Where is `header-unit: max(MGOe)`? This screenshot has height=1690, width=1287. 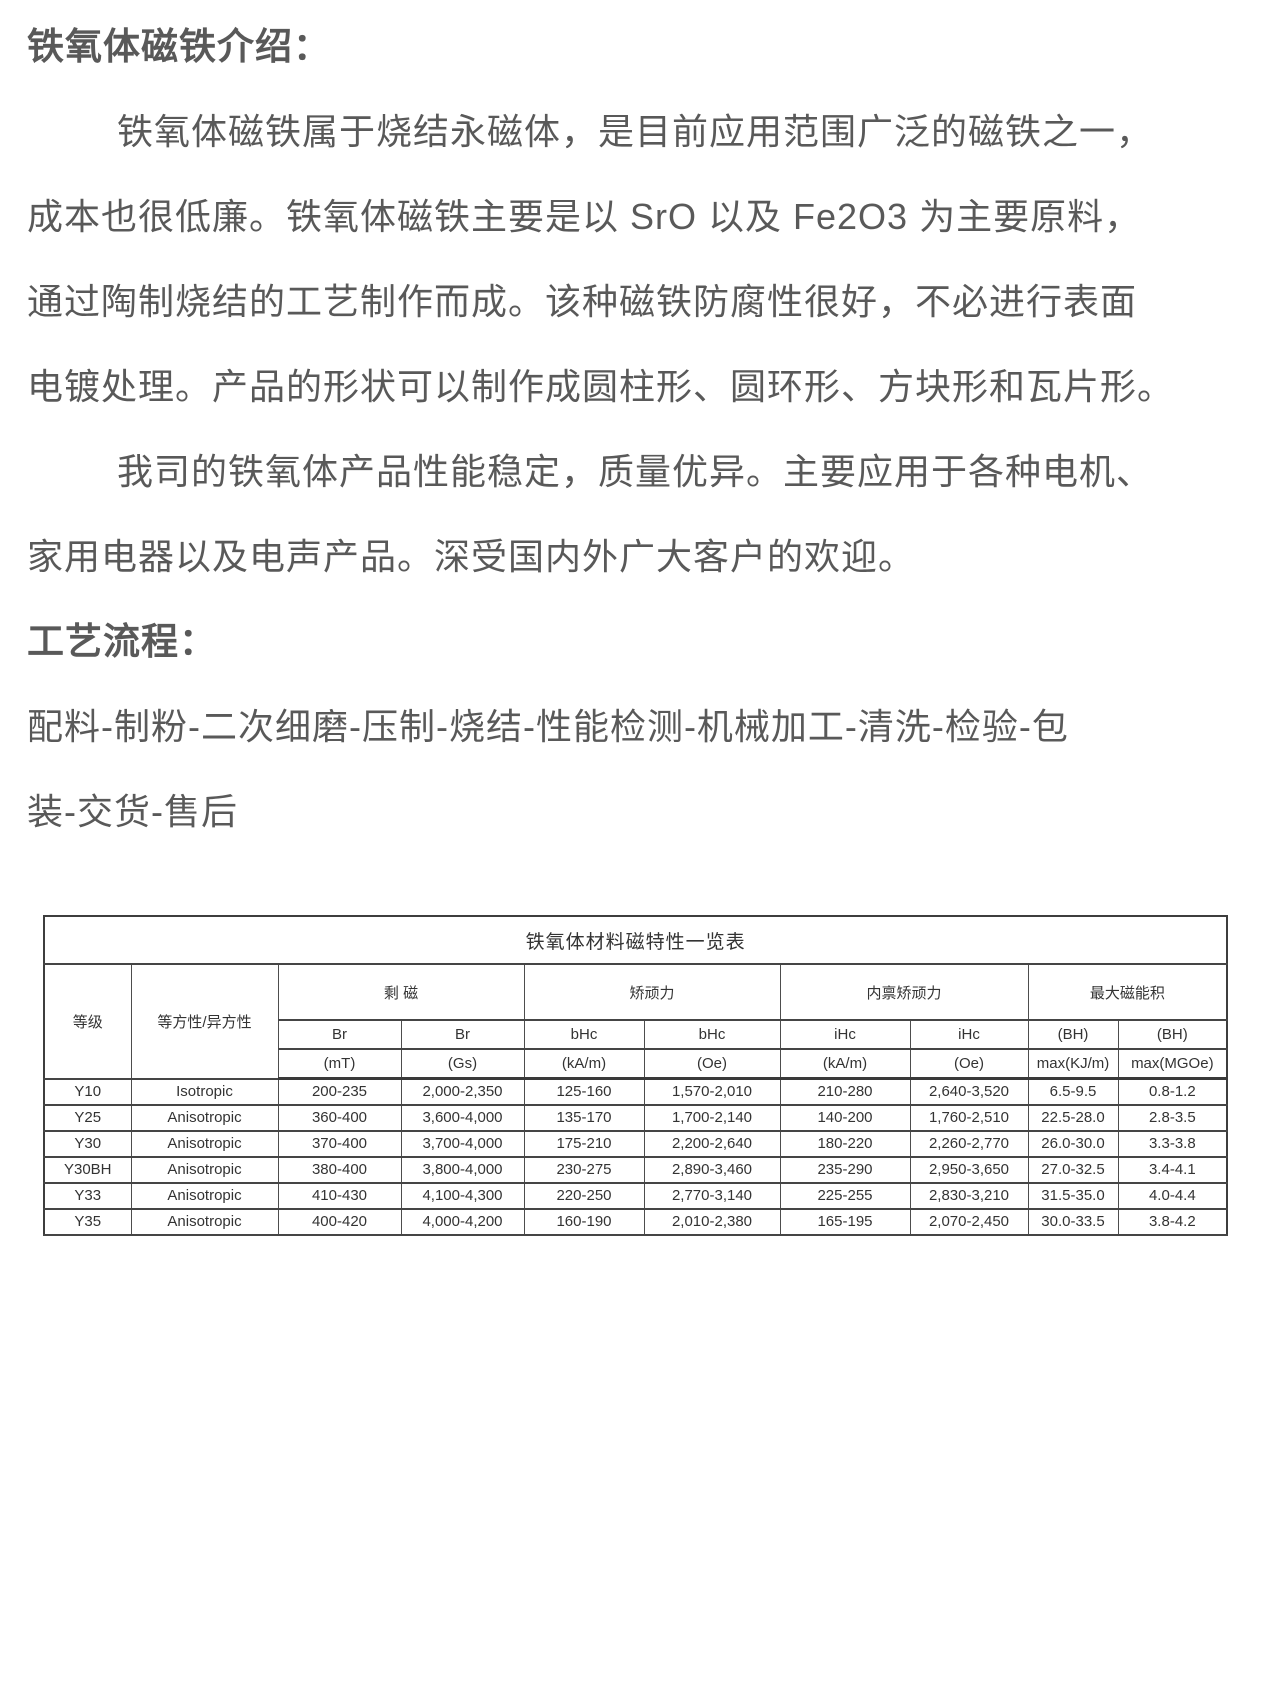
header-unit: max(MGOe) is located at coordinates (1172, 1064).